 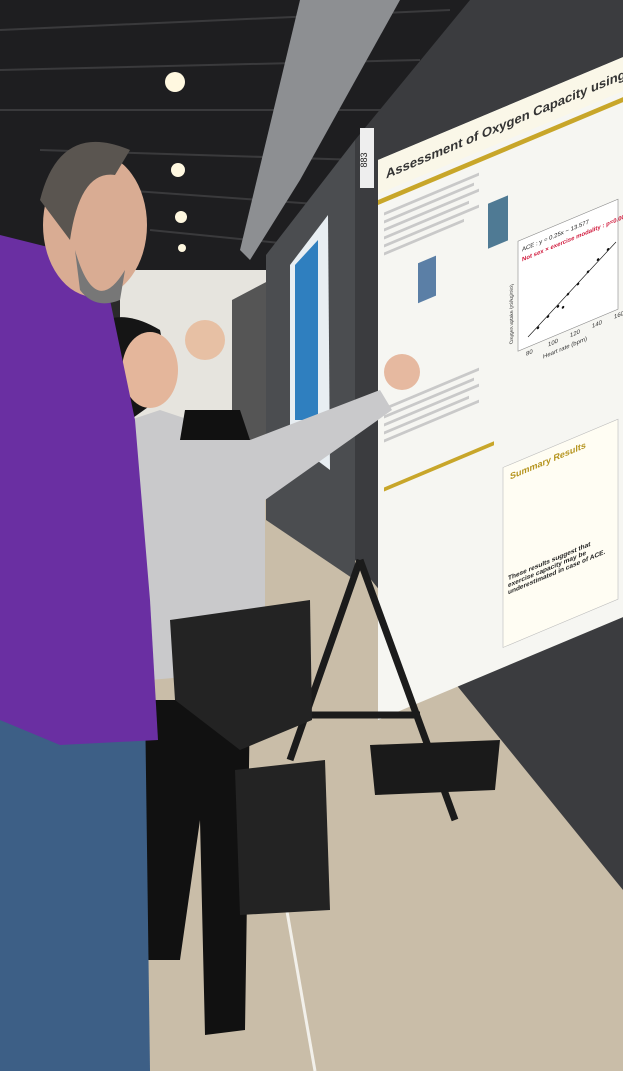 What do you see at coordinates (402, 372) in the screenshot?
I see `woman-hand` at bounding box center [402, 372].